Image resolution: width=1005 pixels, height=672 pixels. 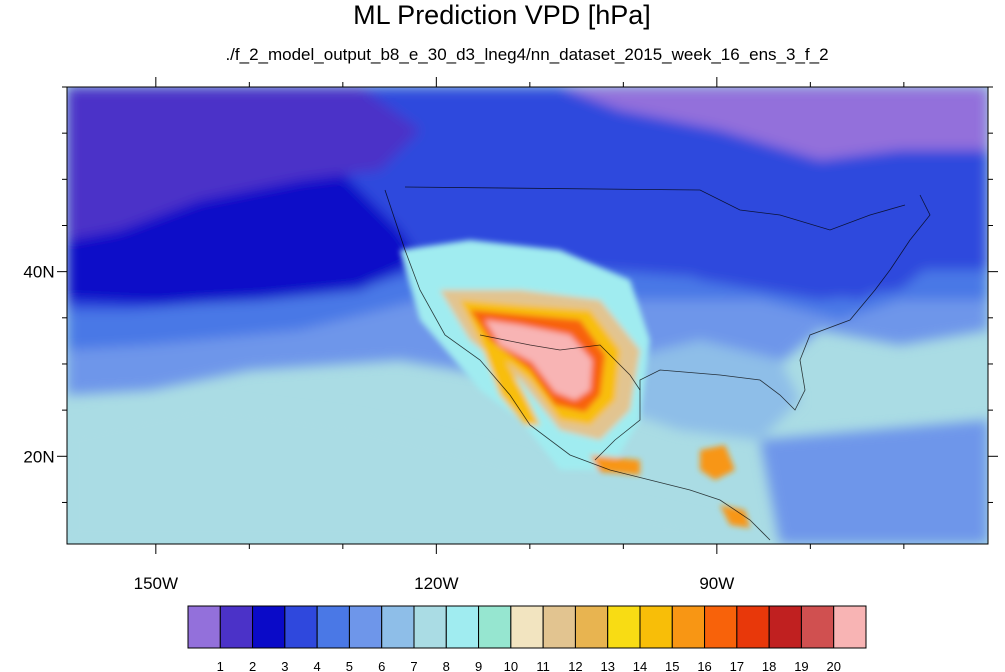 What do you see at coordinates (446, 665) in the screenshot?
I see `colorbar-level-label: 8` at bounding box center [446, 665].